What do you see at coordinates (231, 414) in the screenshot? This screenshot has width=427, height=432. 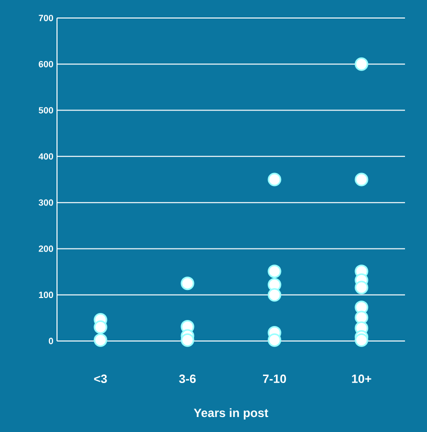 I see `x-axis-title: Years in post` at bounding box center [231, 414].